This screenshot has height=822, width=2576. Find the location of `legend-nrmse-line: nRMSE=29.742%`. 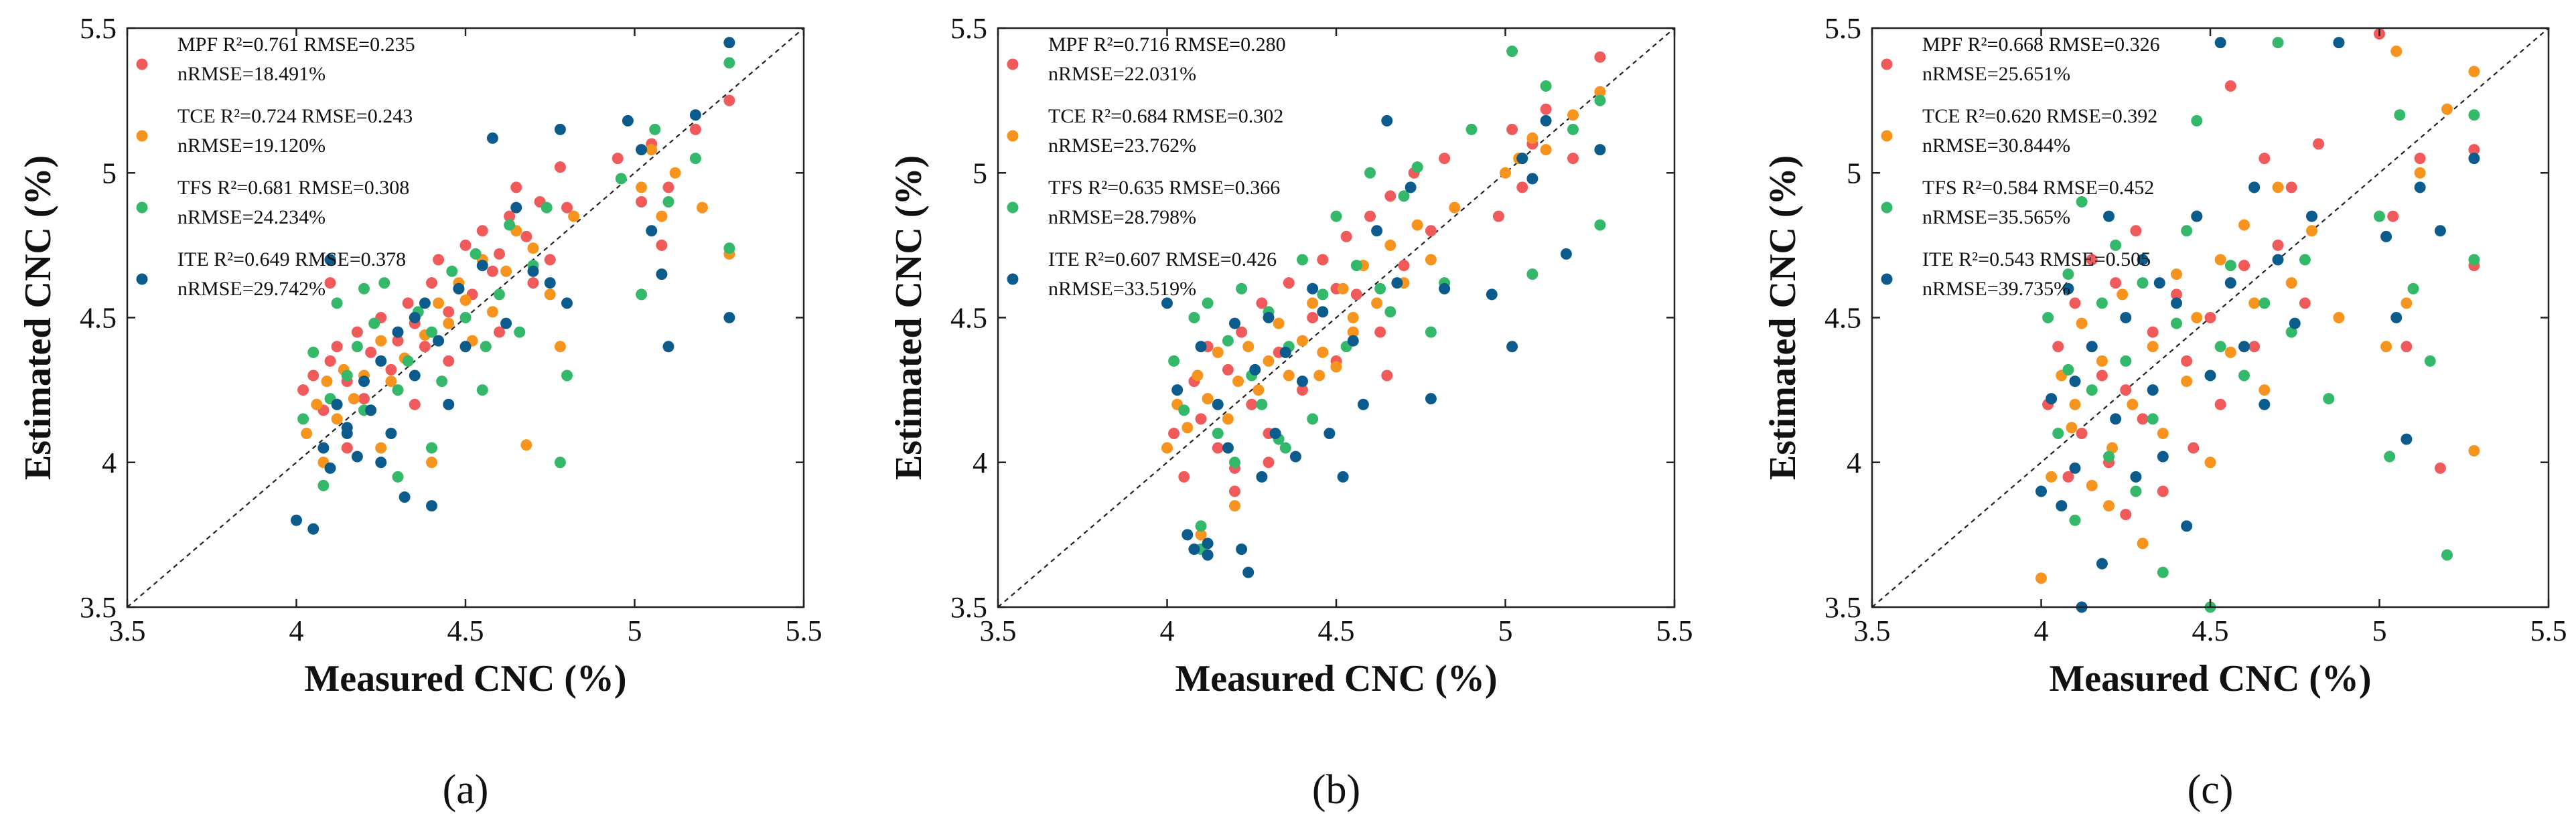

legend-nrmse-line: nRMSE=29.742% is located at coordinates (251, 289).